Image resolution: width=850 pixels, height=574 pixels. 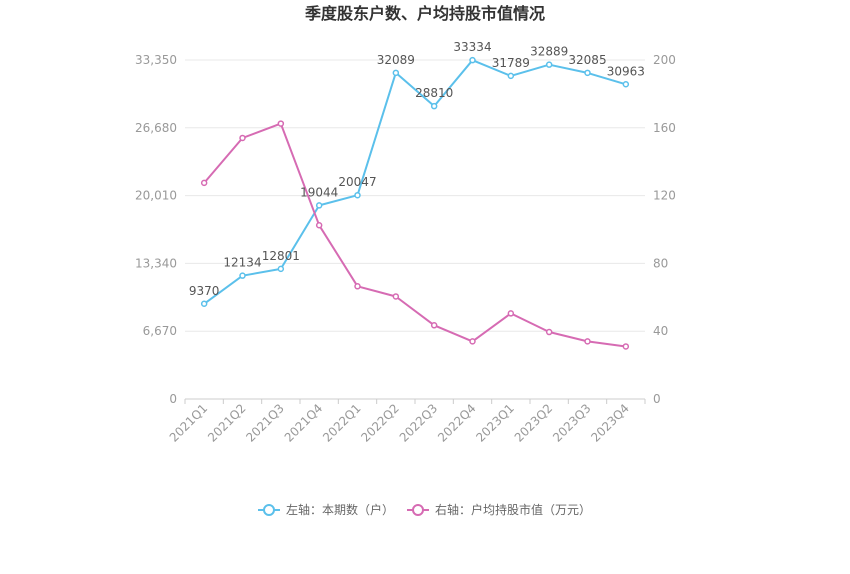 I want to click on x-tick-label: 2021Q2, so click(x=227, y=423).